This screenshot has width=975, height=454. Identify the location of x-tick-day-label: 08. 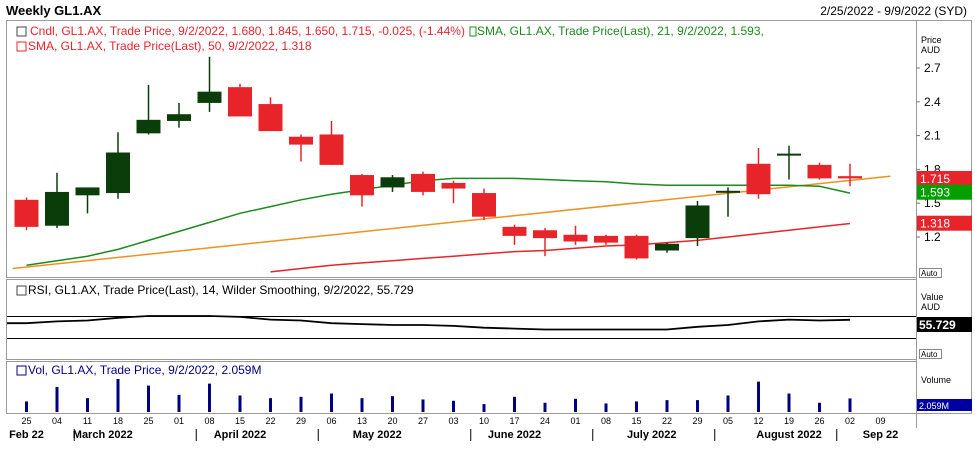
(209, 421).